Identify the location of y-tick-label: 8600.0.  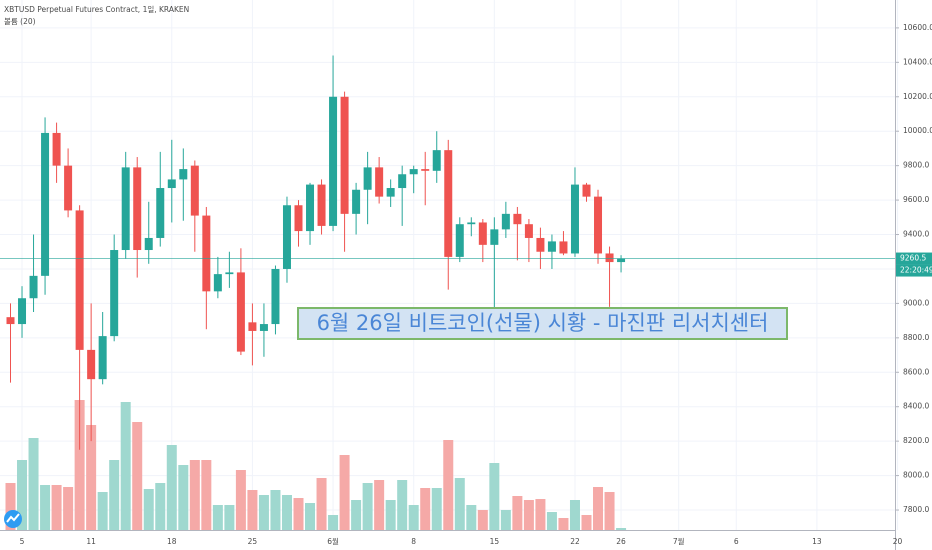
(916, 371).